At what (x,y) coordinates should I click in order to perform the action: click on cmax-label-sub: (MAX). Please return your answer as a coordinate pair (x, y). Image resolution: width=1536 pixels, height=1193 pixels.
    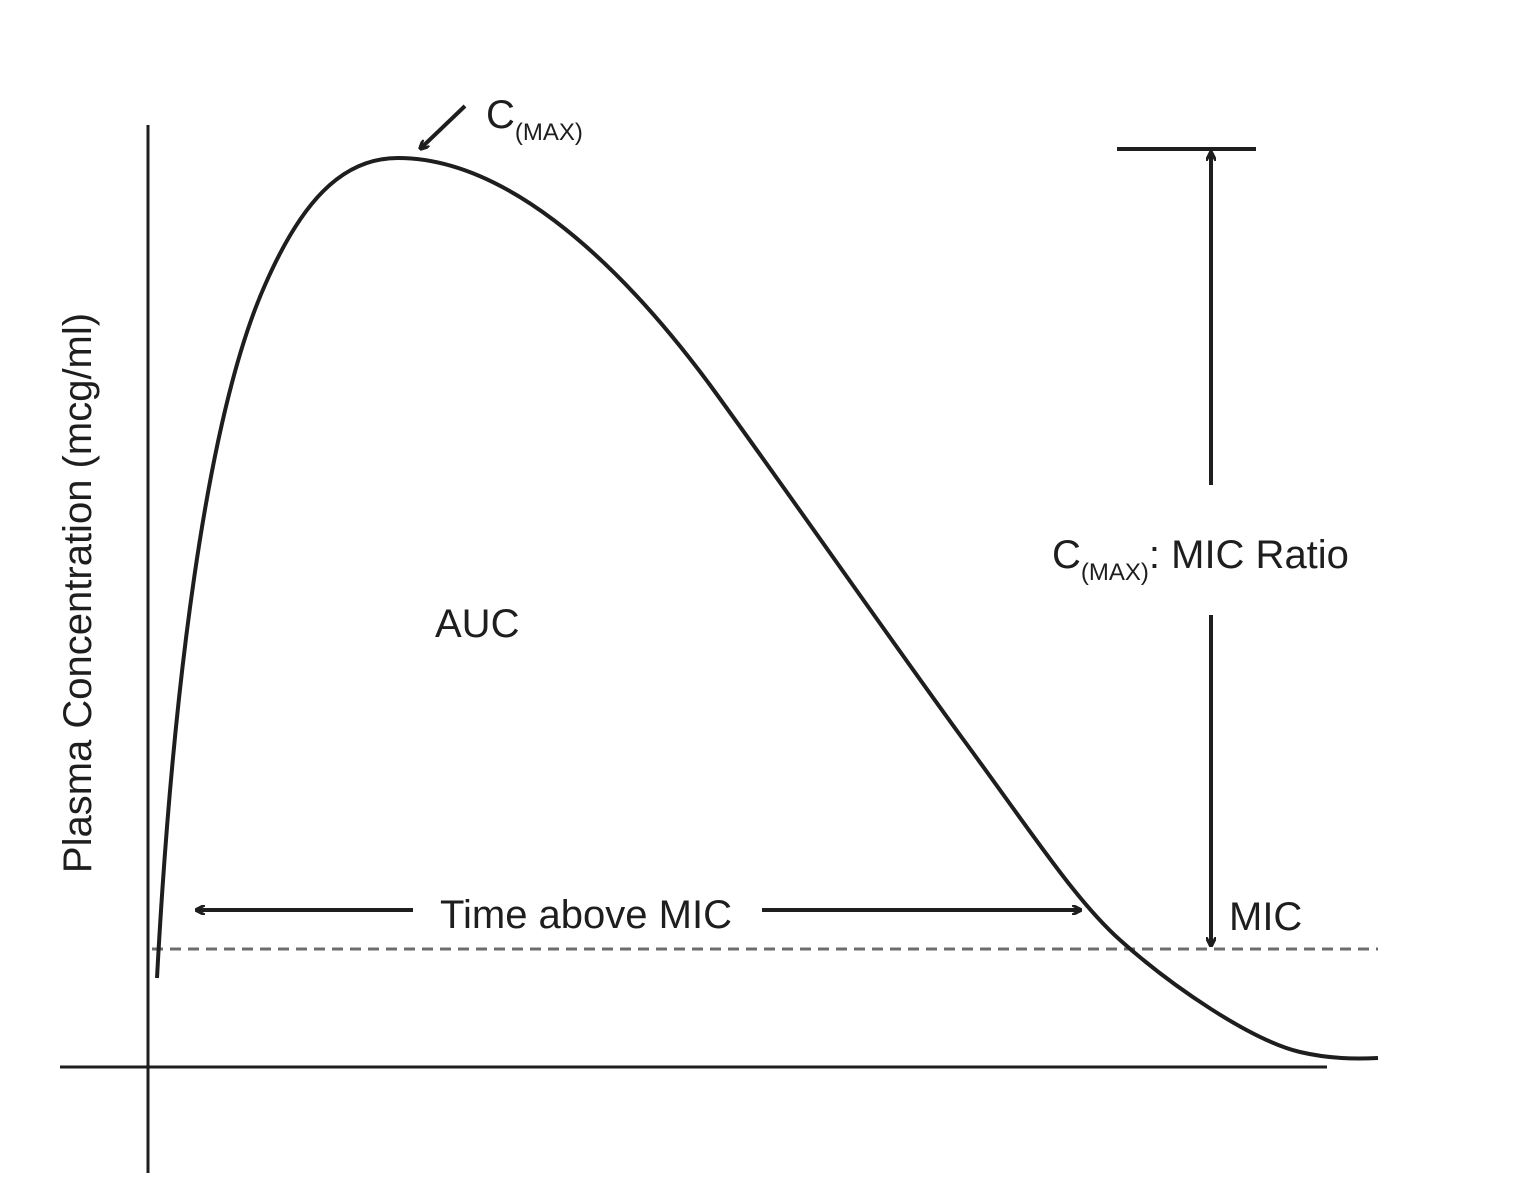
    Looking at the image, I should click on (549, 132).